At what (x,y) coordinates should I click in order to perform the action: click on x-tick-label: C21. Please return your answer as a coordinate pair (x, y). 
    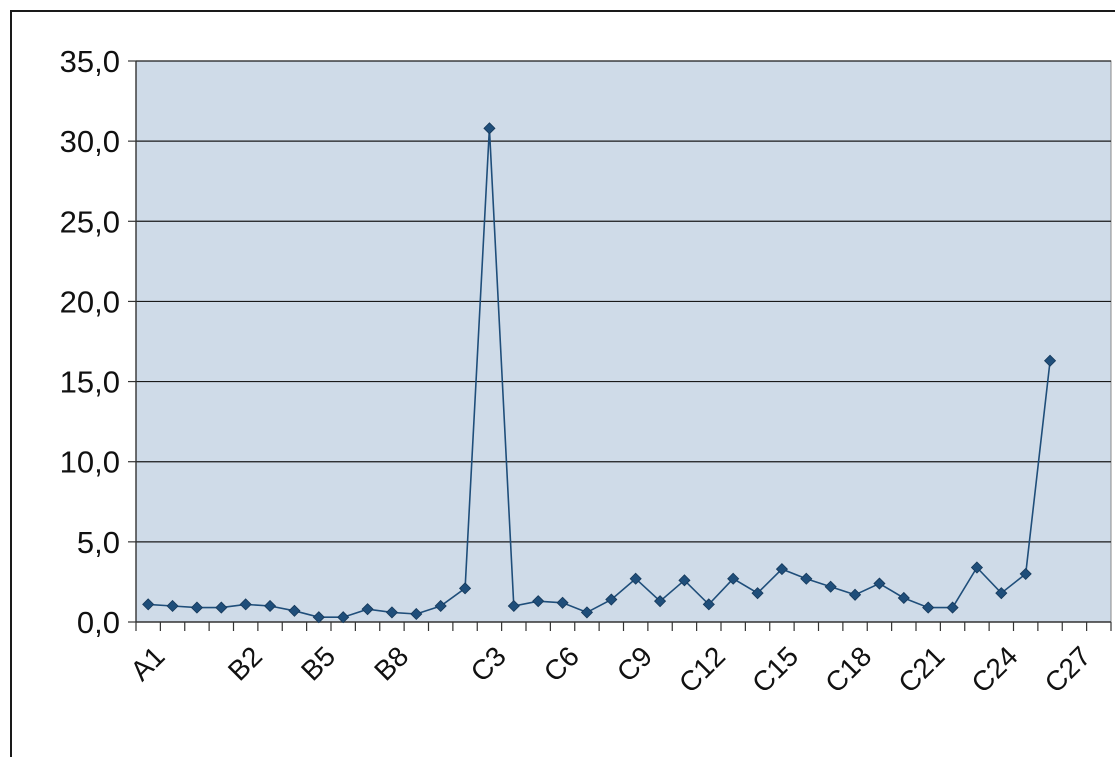
    Looking at the image, I should click on (921, 669).